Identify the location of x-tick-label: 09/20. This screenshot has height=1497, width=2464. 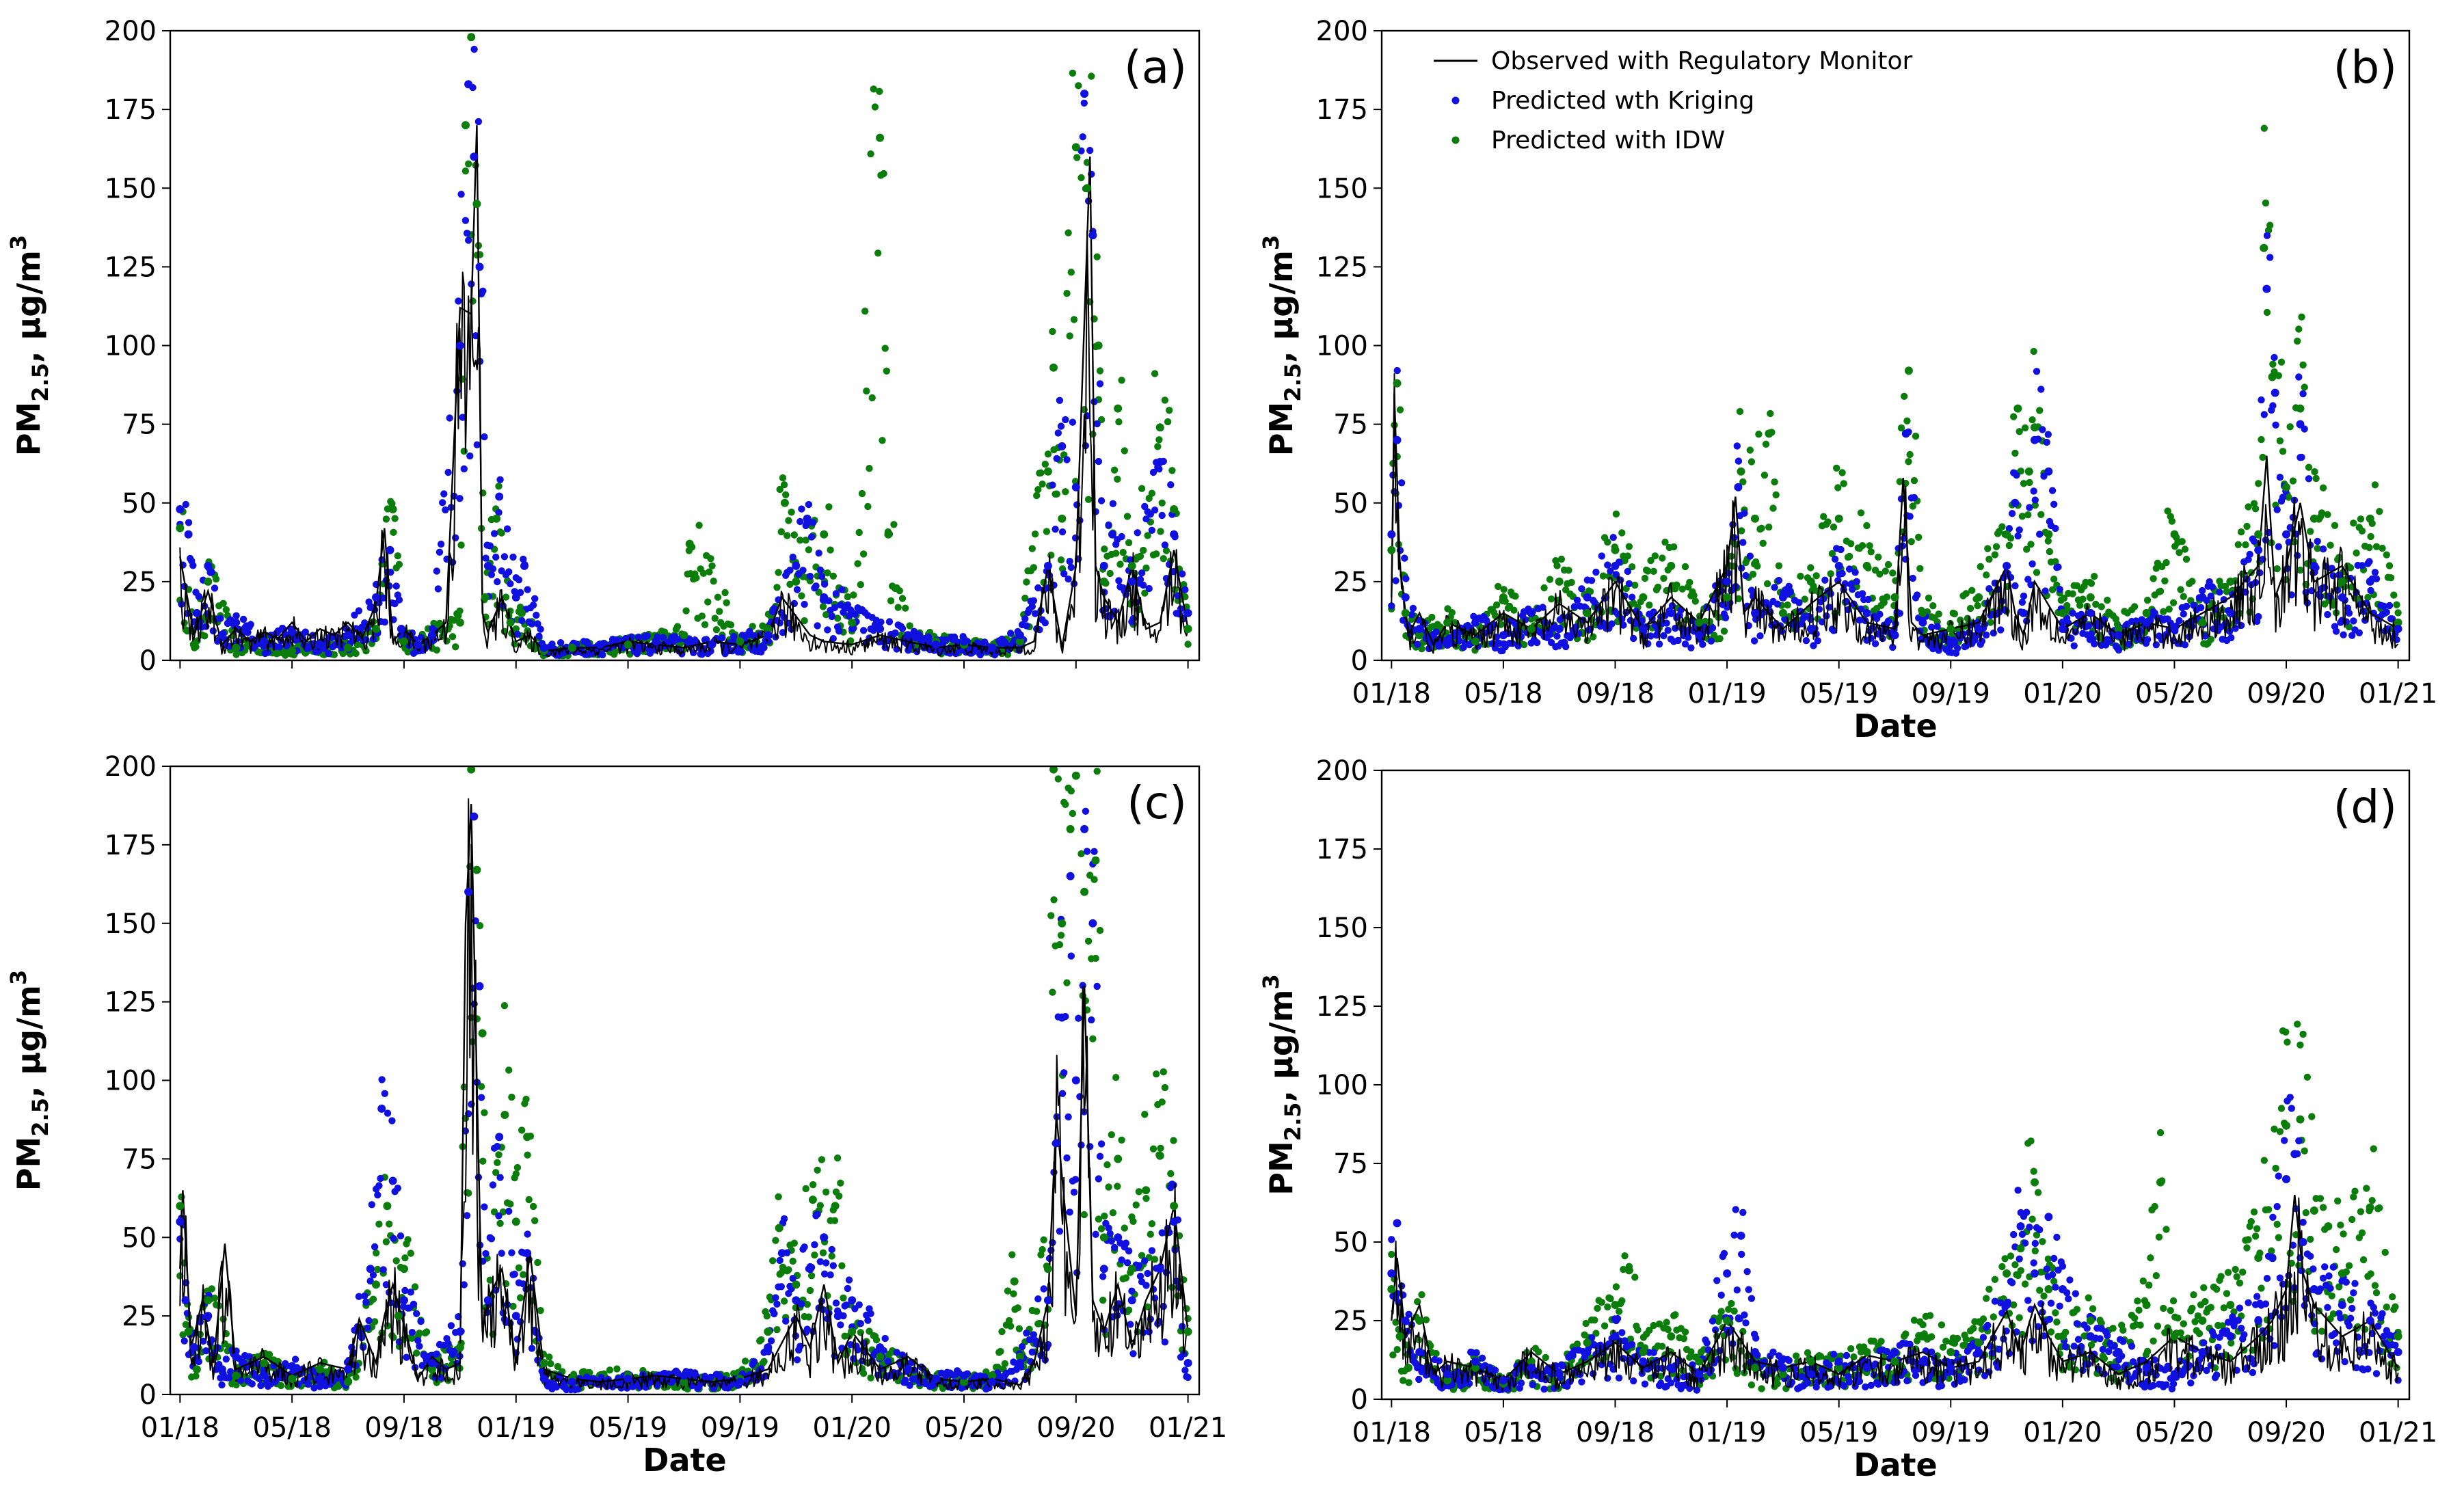
(2286, 1432).